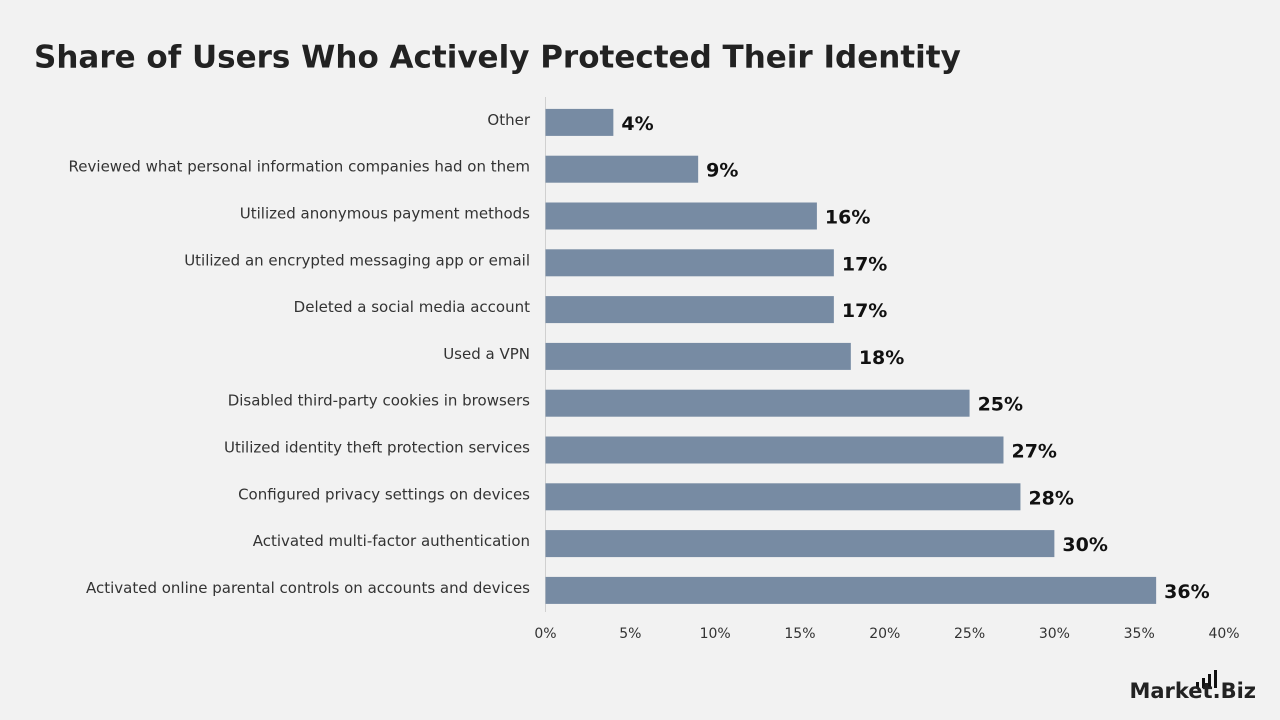 Image resolution: width=1280 pixels, height=720 pixels. I want to click on y-tick-label: Configured privacy settings on devices, so click(384, 494).